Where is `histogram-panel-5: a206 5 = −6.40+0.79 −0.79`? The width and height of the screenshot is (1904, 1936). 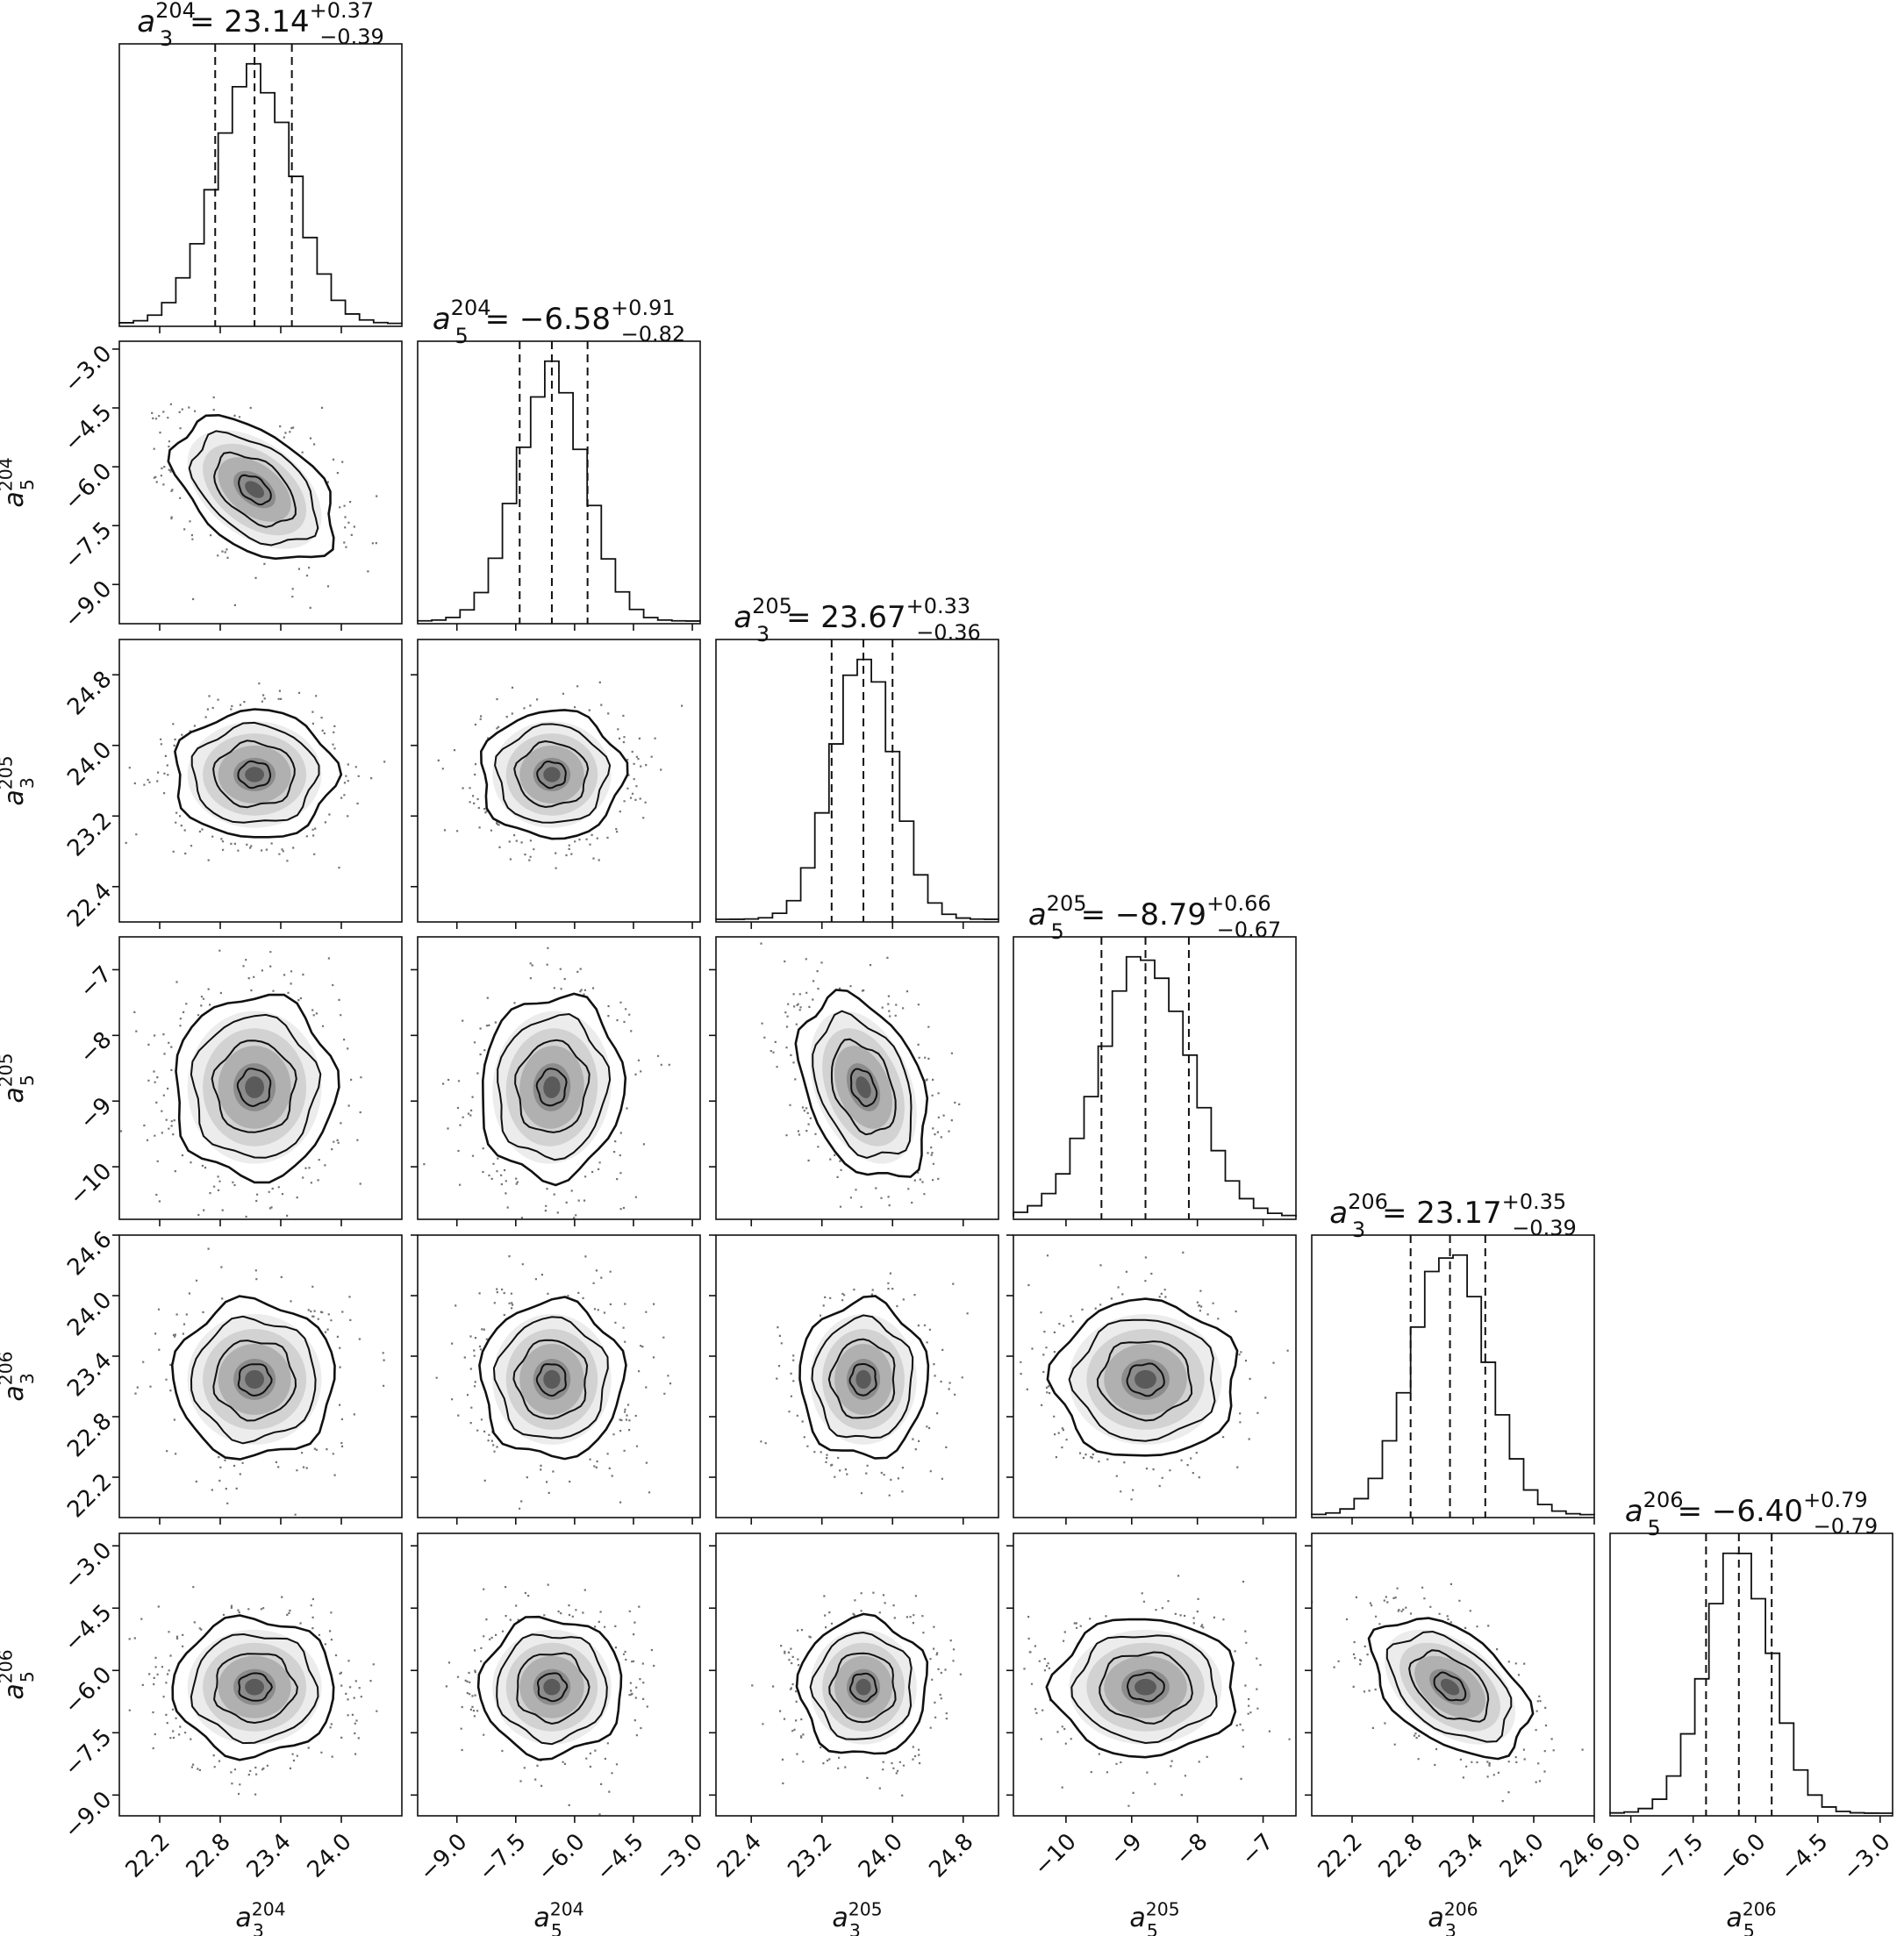
histogram-panel-5: a206 5 = −6.40+0.79 −0.79 is located at coordinates (1751, 1653).